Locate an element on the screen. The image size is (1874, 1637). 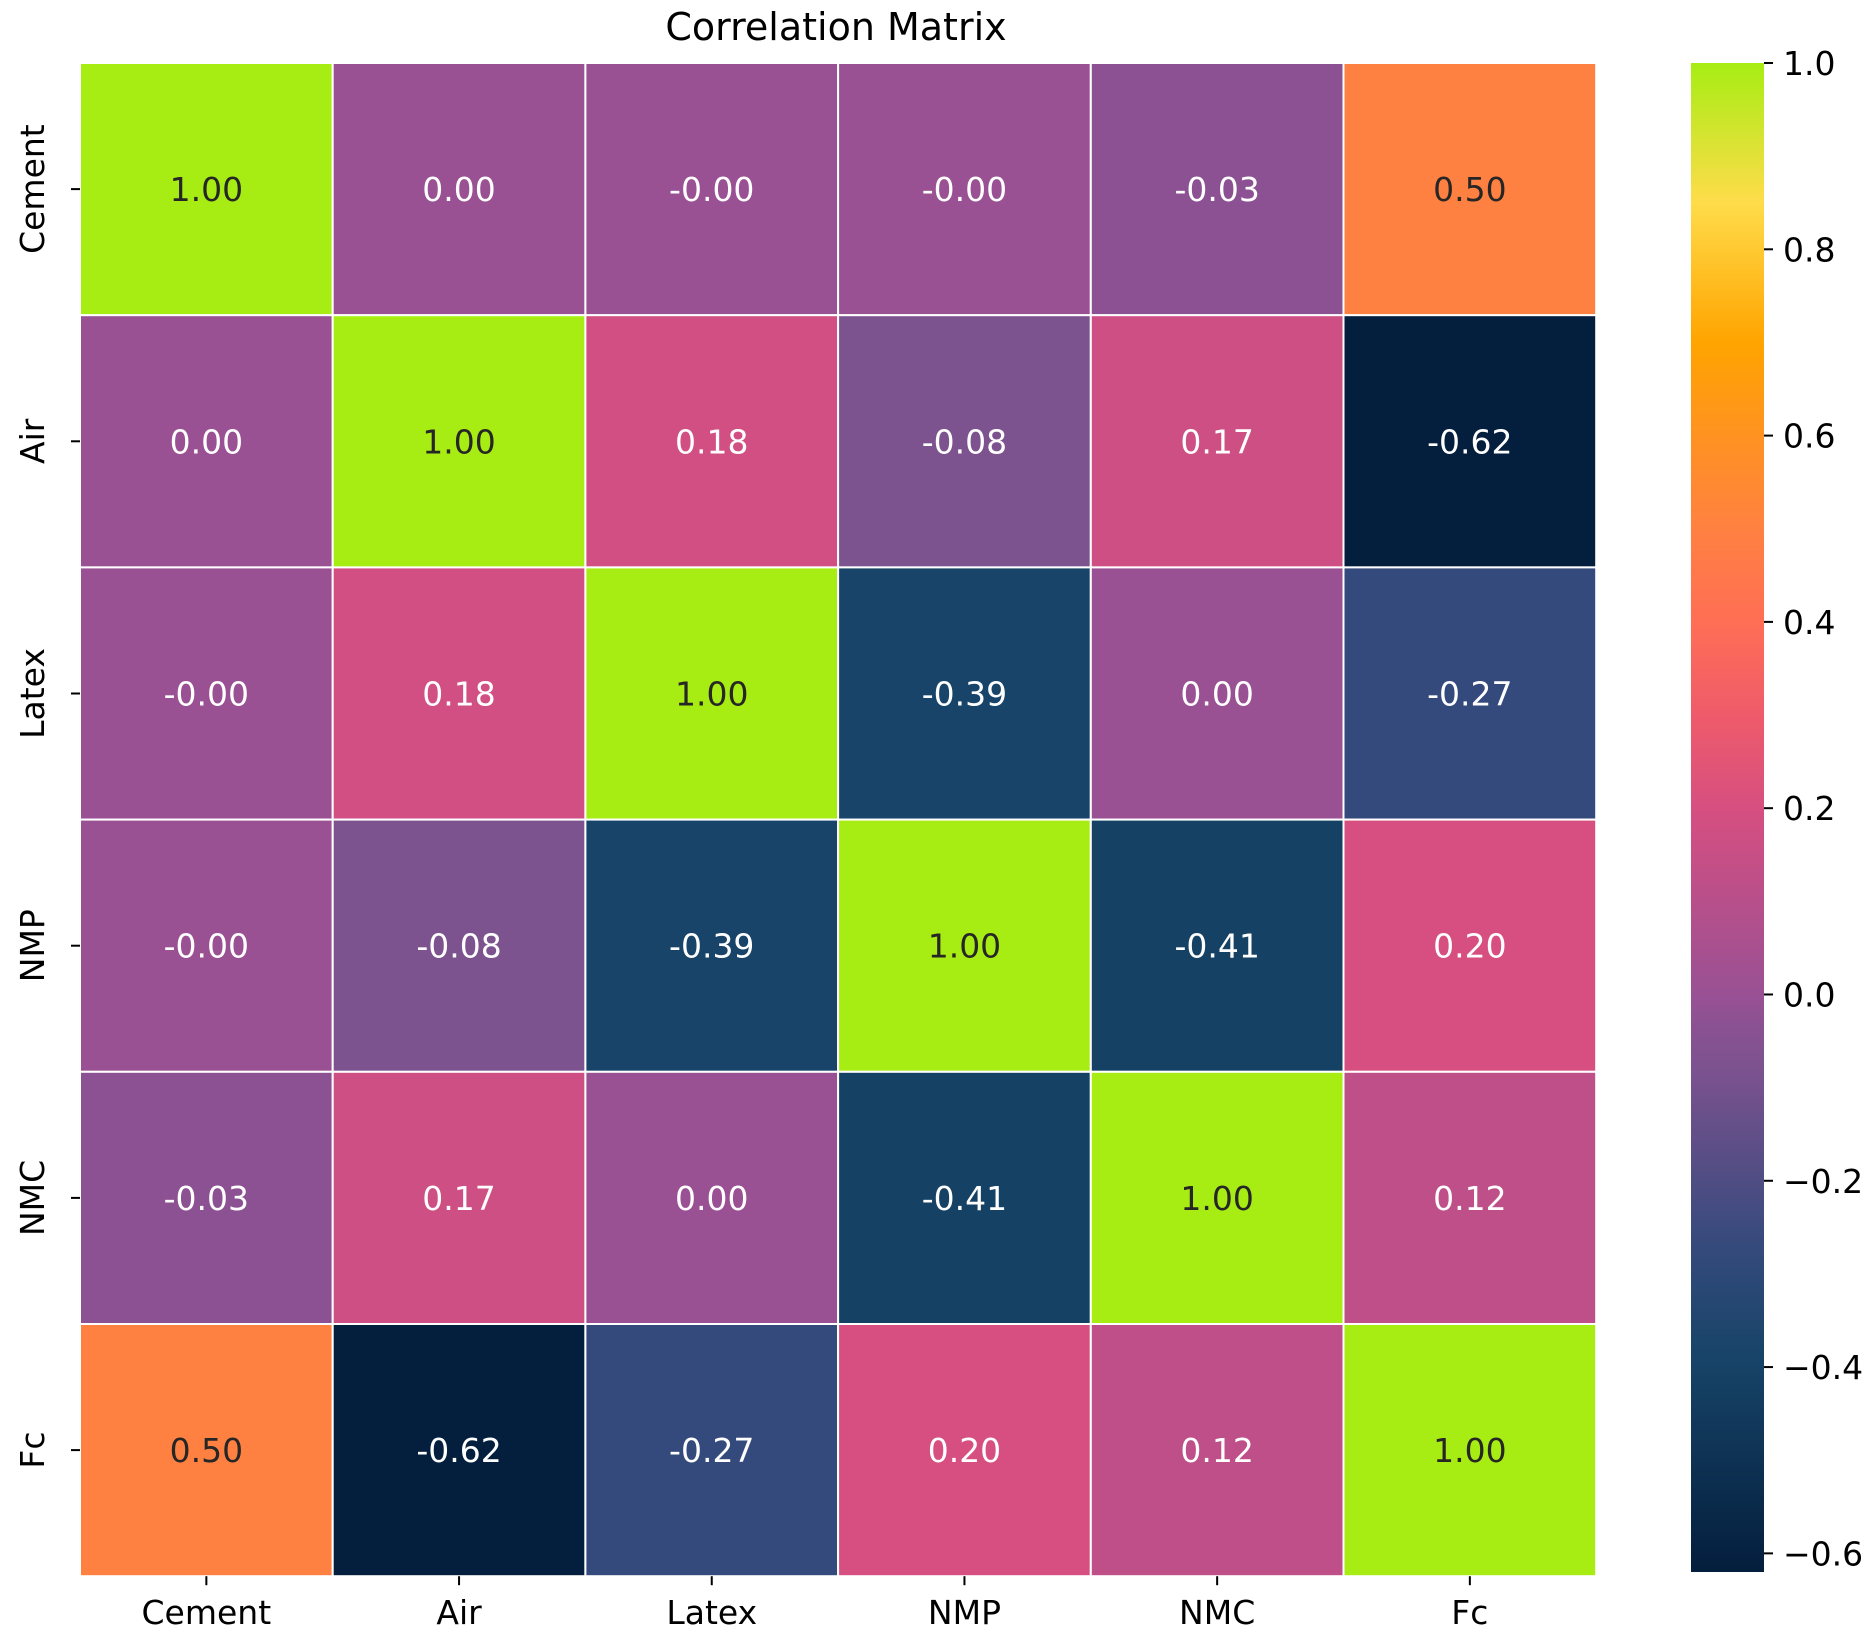
heatmap-cell-cement-nmp is located at coordinates (964, 189).